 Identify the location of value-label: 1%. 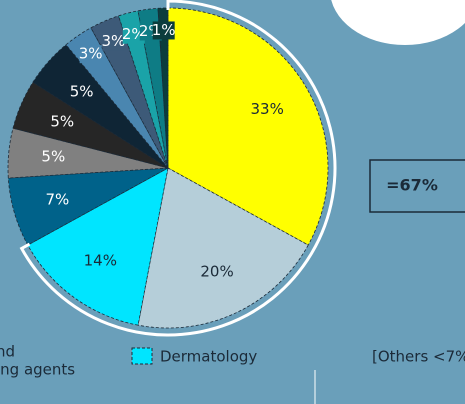
(164, 30).